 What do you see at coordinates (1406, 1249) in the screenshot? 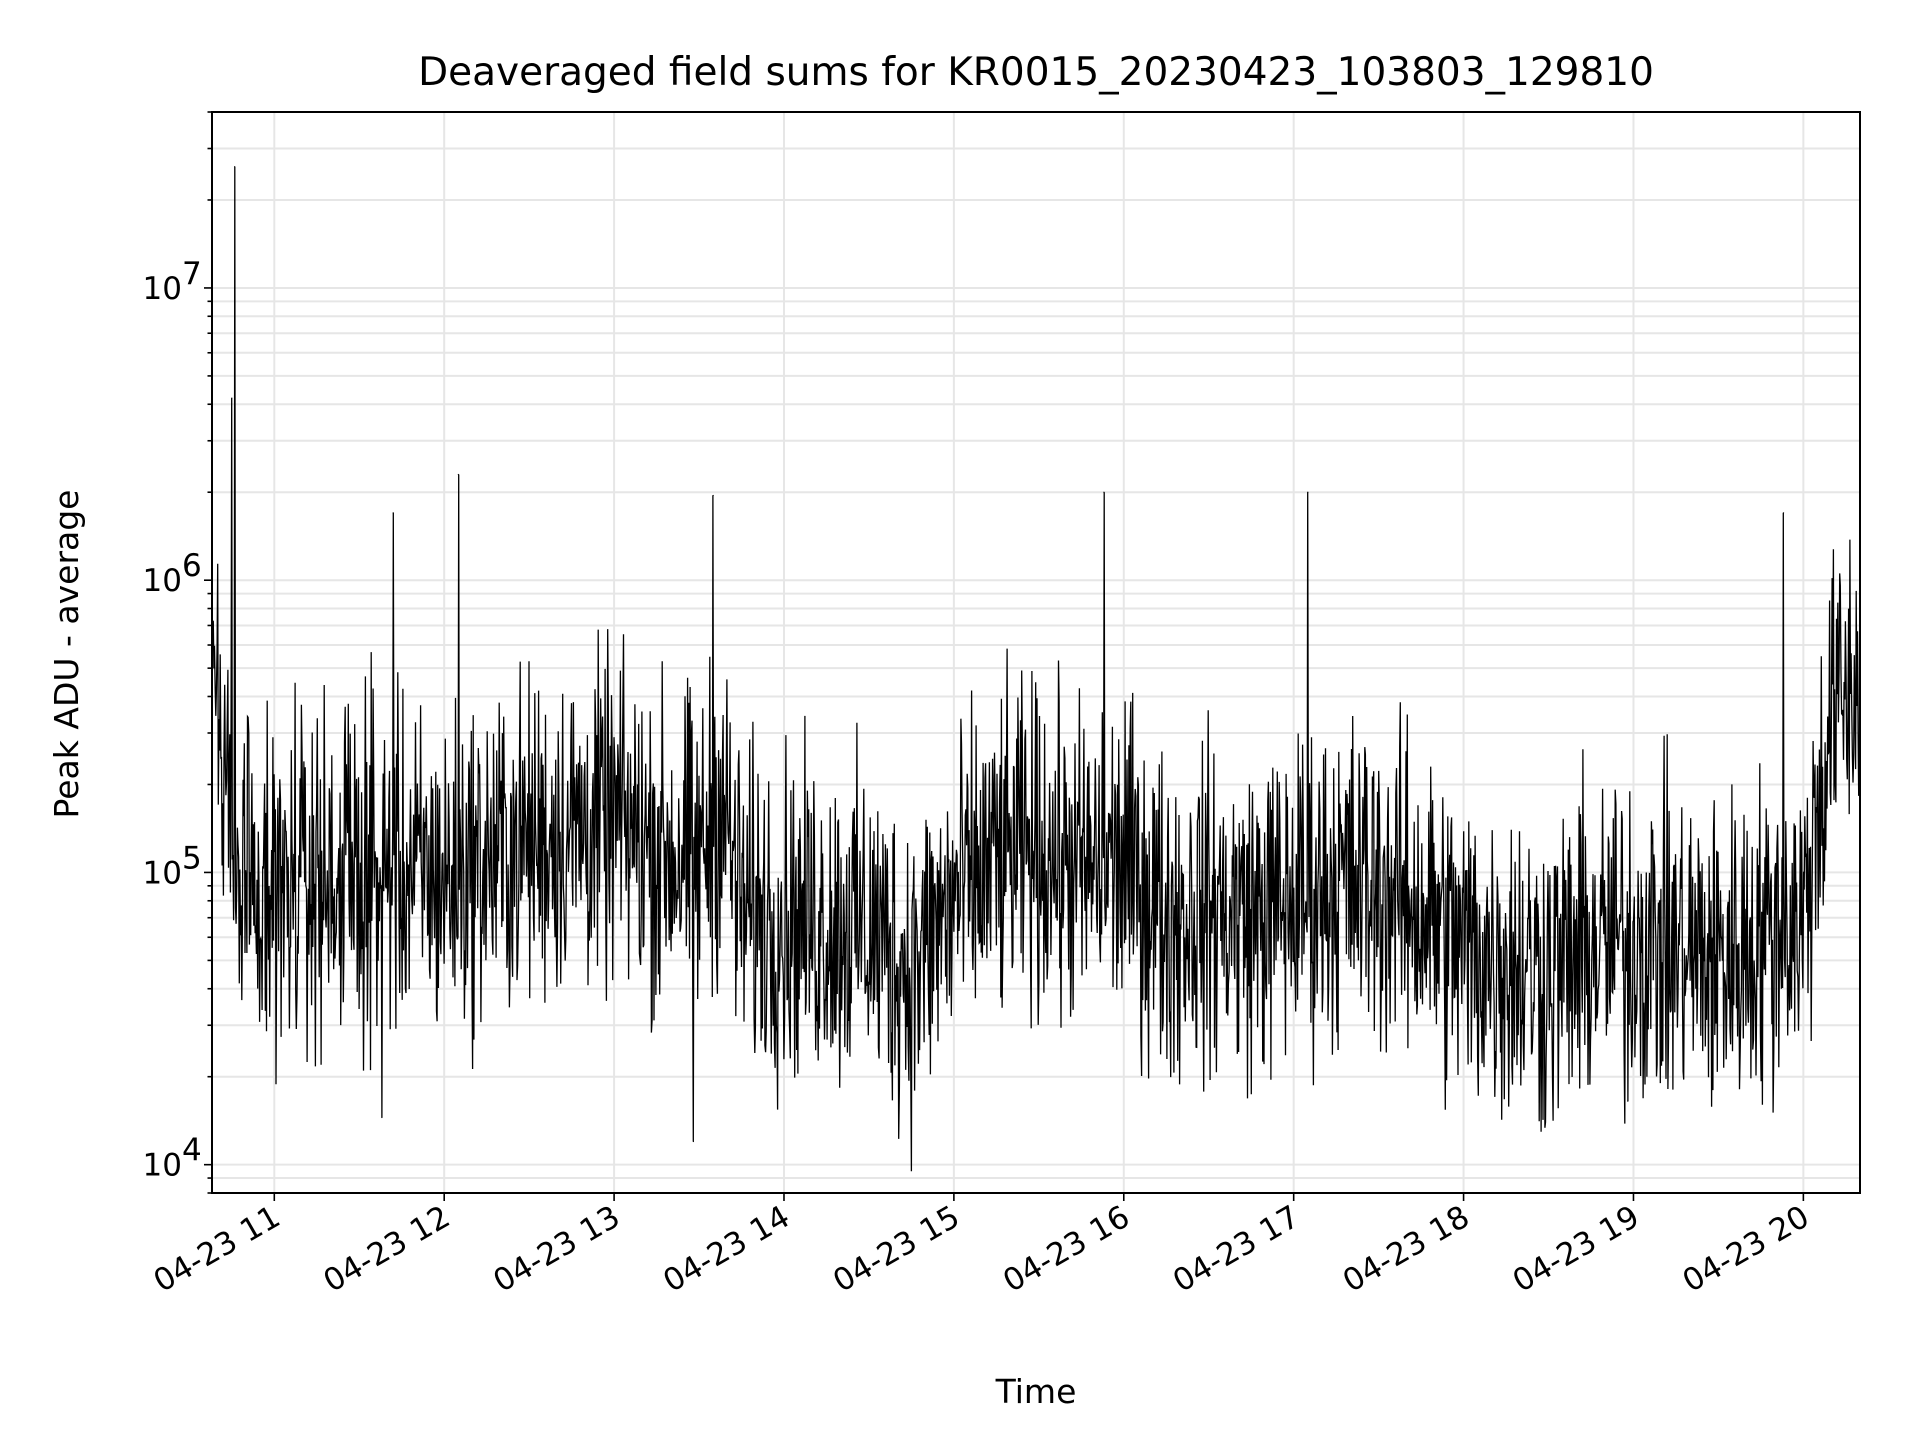
I see `x-tick-label: 04-23 18` at bounding box center [1406, 1249].